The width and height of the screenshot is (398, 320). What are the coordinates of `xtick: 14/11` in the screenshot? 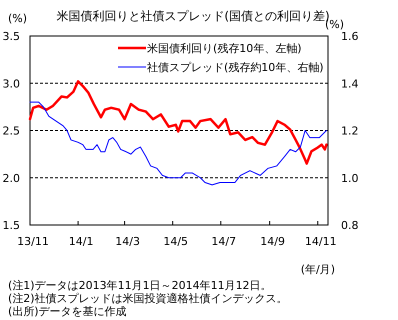 It's located at (320, 241).